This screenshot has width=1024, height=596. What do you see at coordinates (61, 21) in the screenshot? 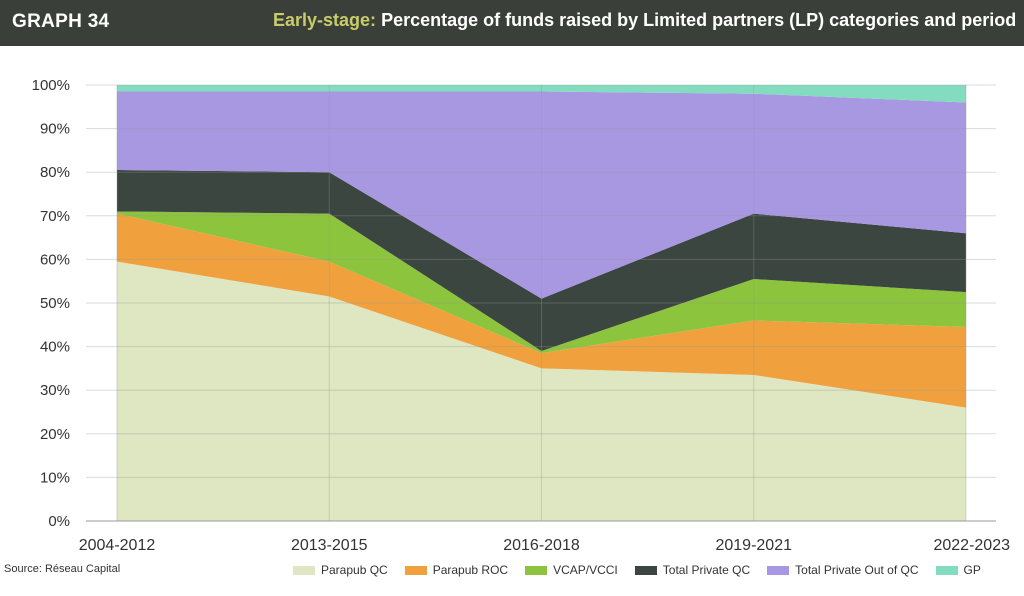
I see `graph-number: GRAPH 34` at bounding box center [61, 21].